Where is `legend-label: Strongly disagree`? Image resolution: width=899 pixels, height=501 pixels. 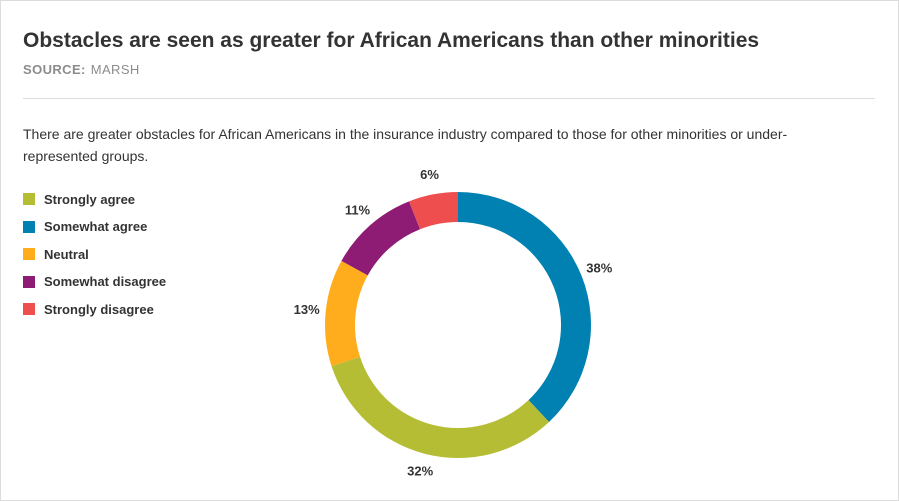
legend-label: Strongly disagree is located at coordinates (99, 309).